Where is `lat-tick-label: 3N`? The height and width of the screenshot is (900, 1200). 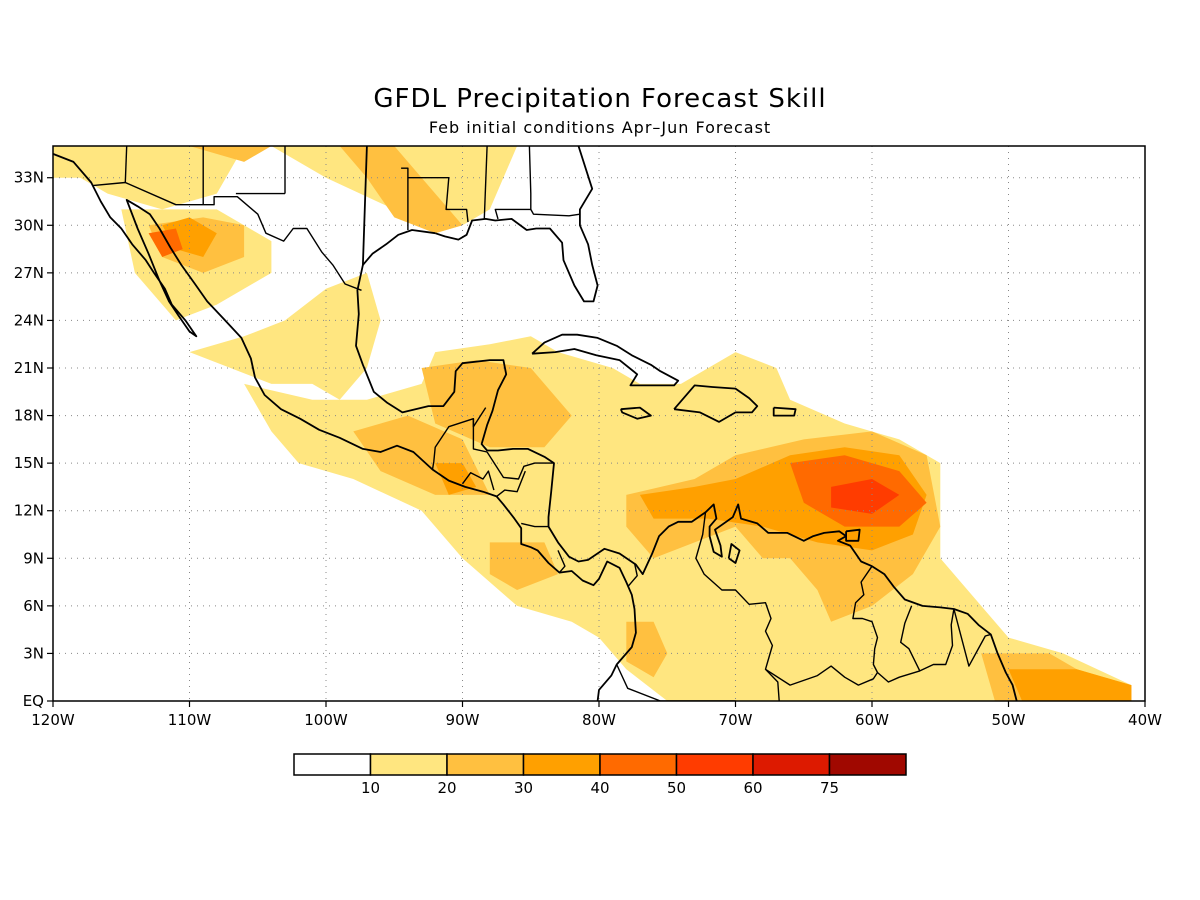
lat-tick-label: 3N is located at coordinates (33, 653).